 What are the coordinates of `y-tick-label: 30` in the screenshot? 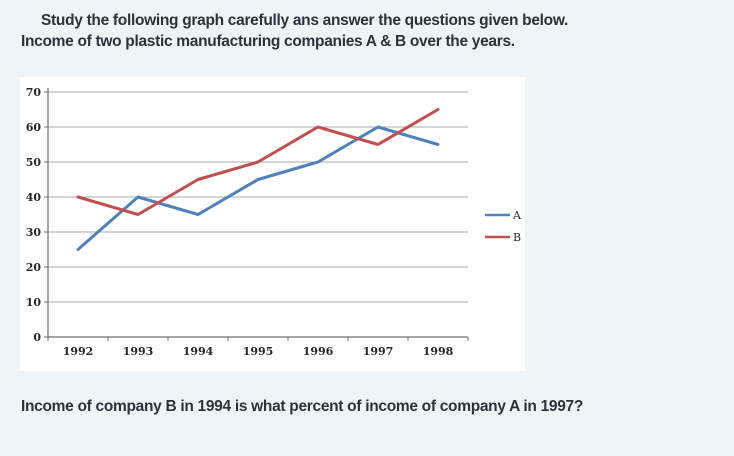 It's located at (34, 232).